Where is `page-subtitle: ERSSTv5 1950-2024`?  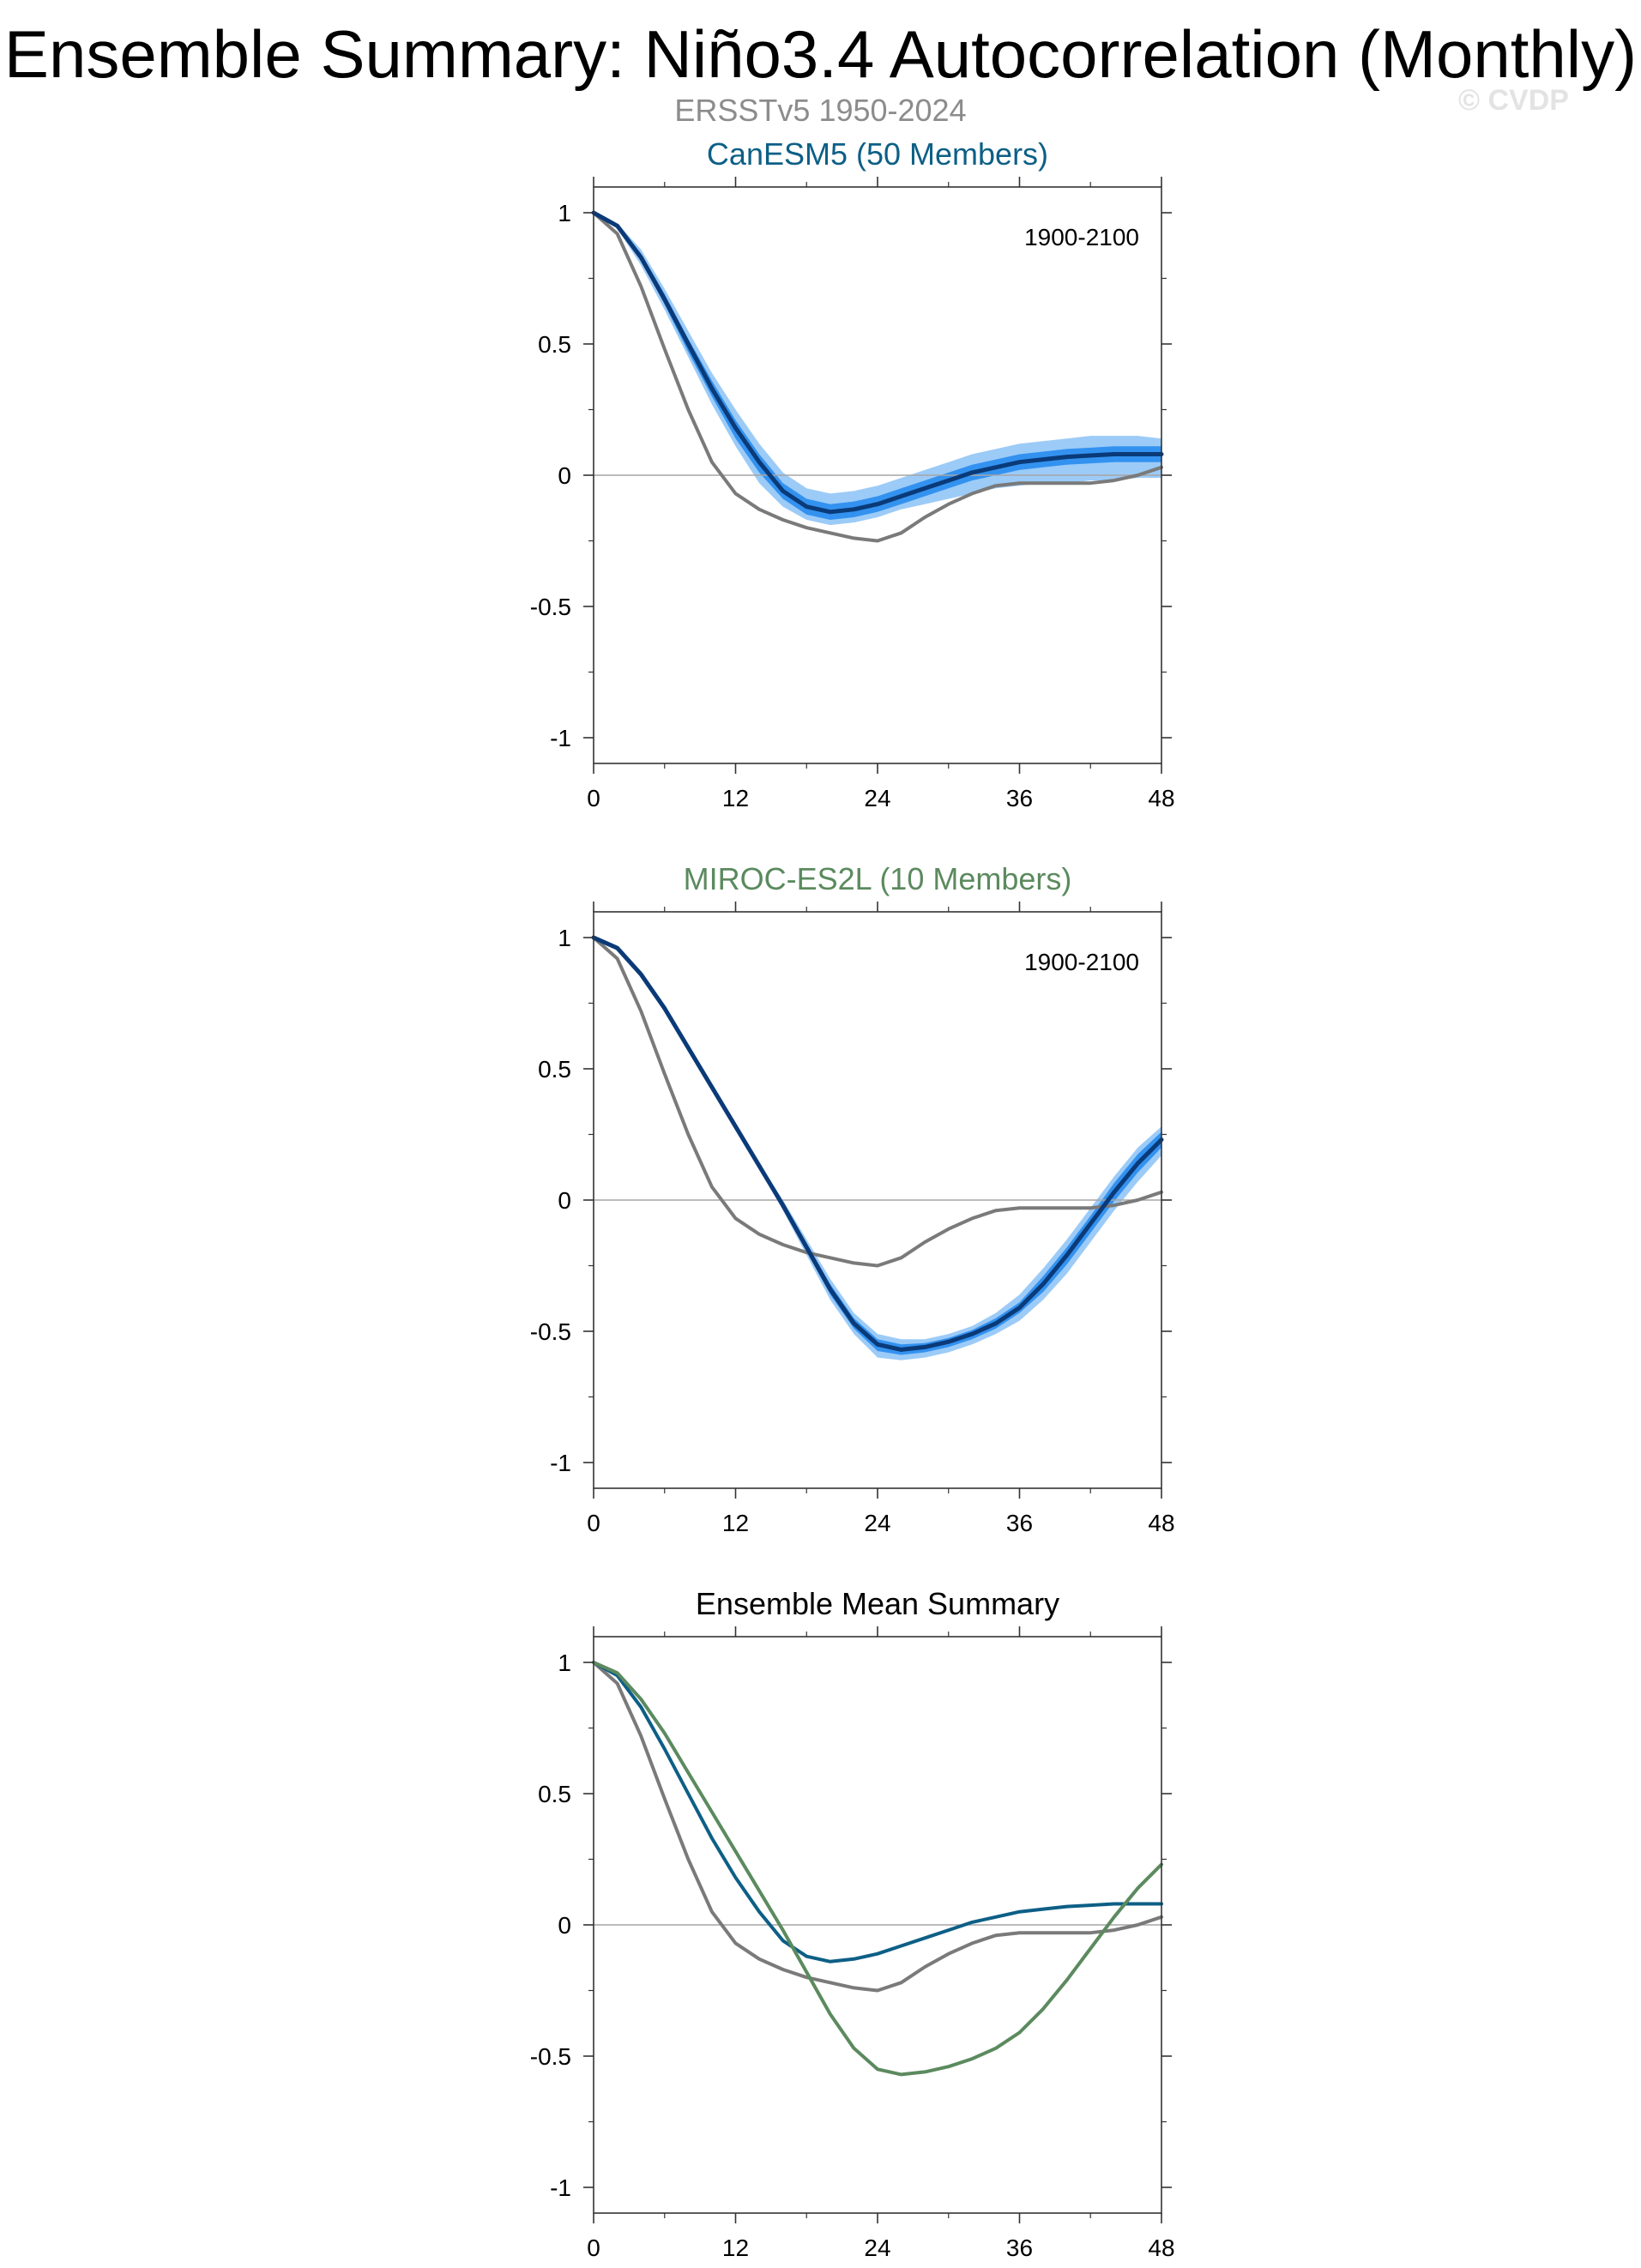 page-subtitle: ERSSTv5 1950-2024 is located at coordinates (820, 111).